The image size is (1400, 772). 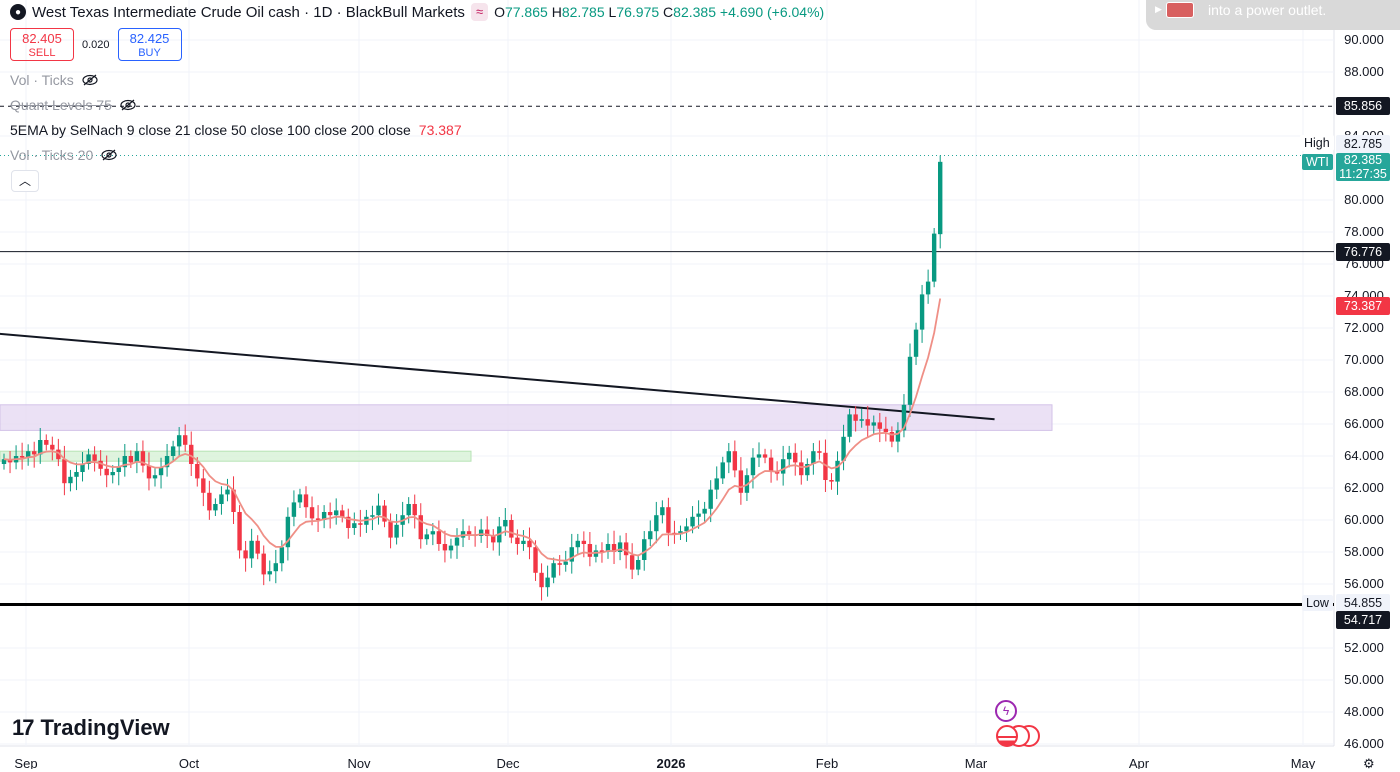 I want to click on tilde-flag-icon: ≈, so click(x=479, y=12).